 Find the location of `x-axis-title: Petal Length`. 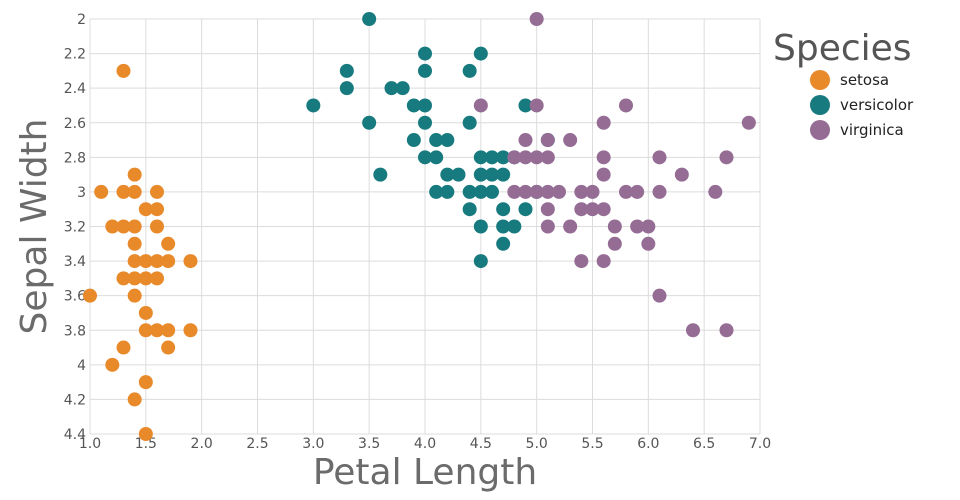

x-axis-title: Petal Length is located at coordinates (425, 472).